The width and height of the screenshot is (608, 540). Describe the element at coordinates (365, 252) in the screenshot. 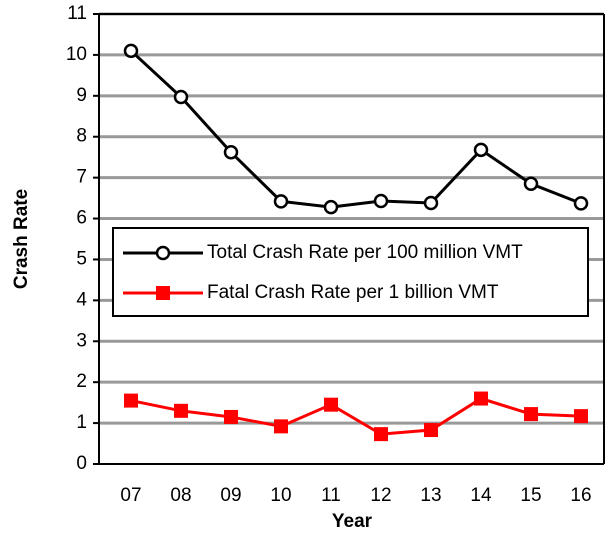

I see `legend-label: Total Crash Rate per 100 million VMT` at that location.